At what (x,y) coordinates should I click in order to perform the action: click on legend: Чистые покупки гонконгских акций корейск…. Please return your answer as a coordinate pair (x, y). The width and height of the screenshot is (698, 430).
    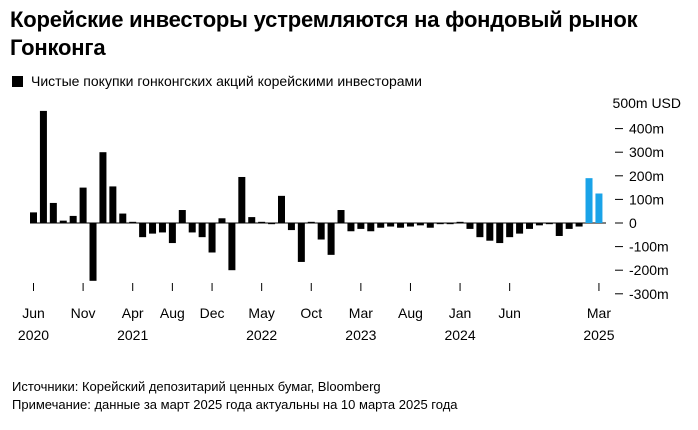
    Looking at the image, I should click on (217, 81).